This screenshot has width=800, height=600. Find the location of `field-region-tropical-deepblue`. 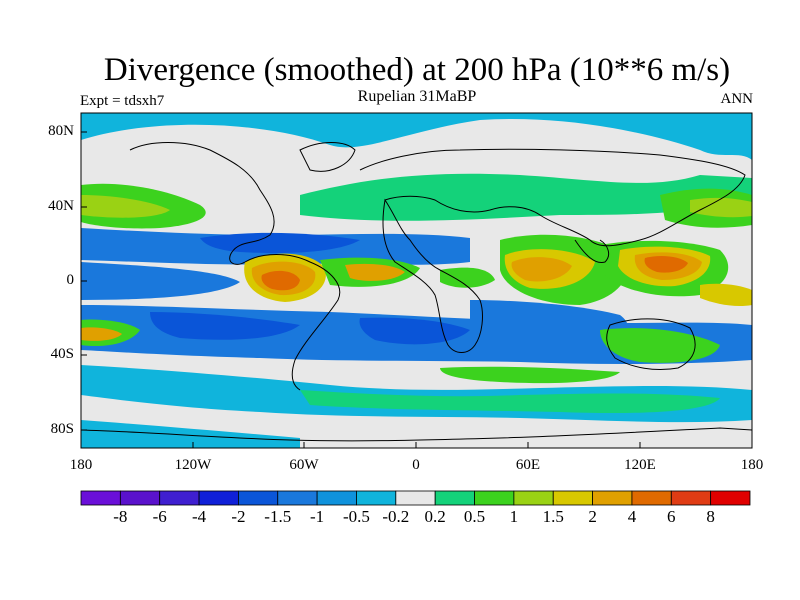

field-region-tropical-deepblue is located at coordinates (280, 243).